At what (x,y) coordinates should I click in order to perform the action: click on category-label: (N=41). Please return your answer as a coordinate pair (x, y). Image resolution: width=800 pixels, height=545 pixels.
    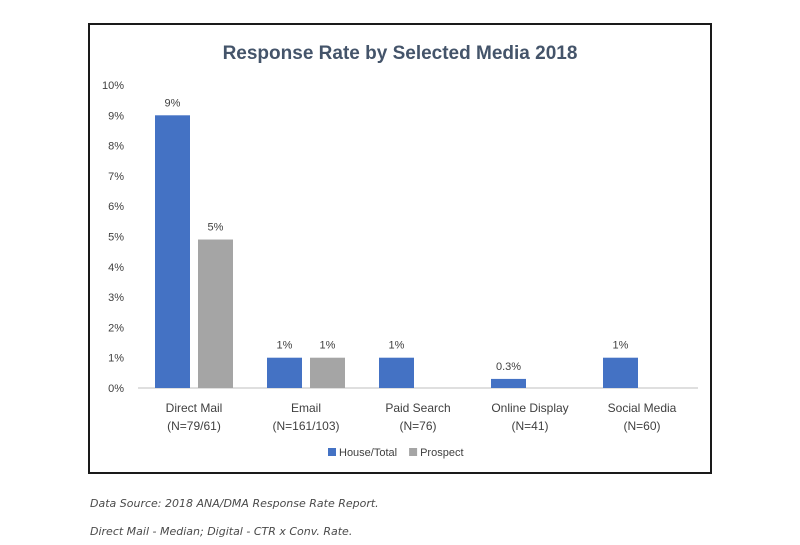
    Looking at the image, I should click on (529, 426).